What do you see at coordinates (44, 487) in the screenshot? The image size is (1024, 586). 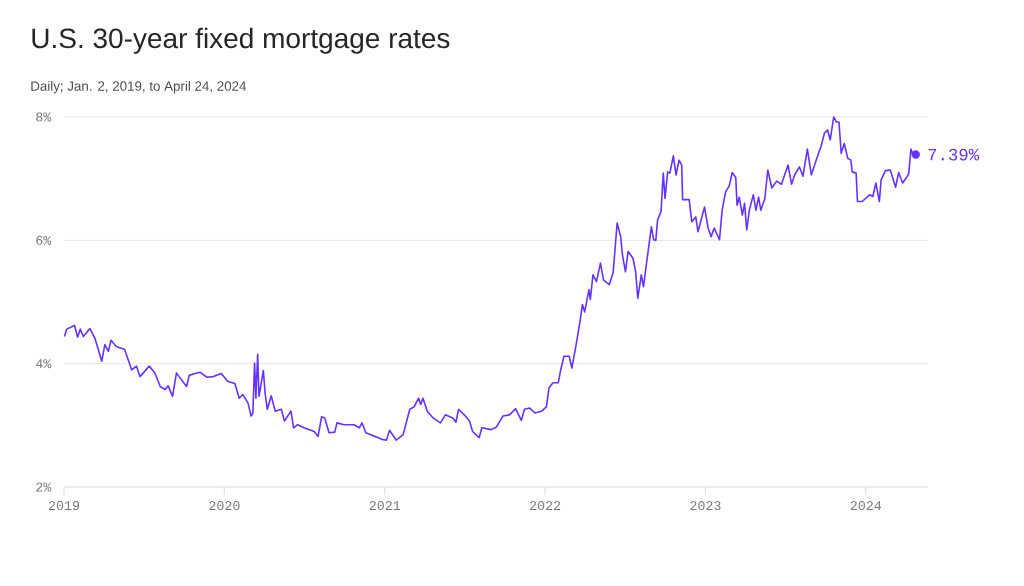 I see `y-tick-label: 2%` at bounding box center [44, 487].